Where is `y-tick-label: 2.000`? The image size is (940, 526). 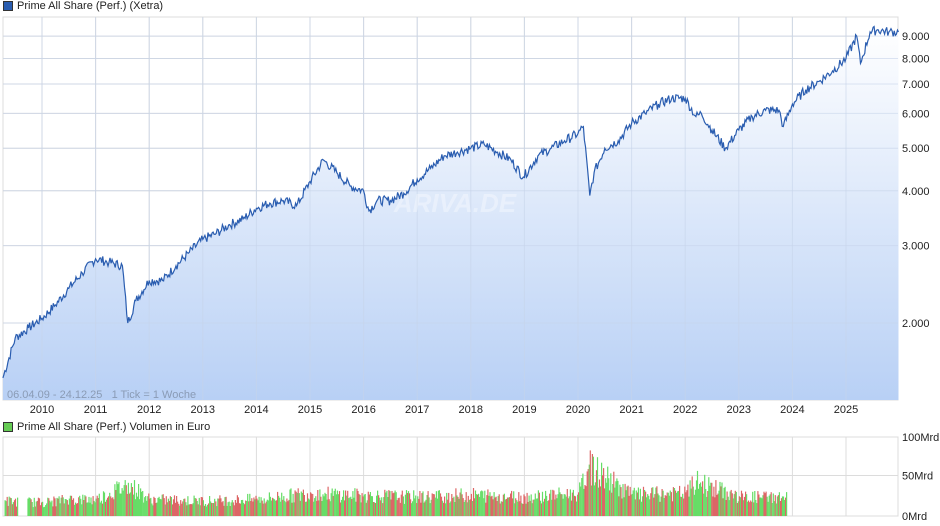 y-tick-label: 2.000 is located at coordinates (916, 324).